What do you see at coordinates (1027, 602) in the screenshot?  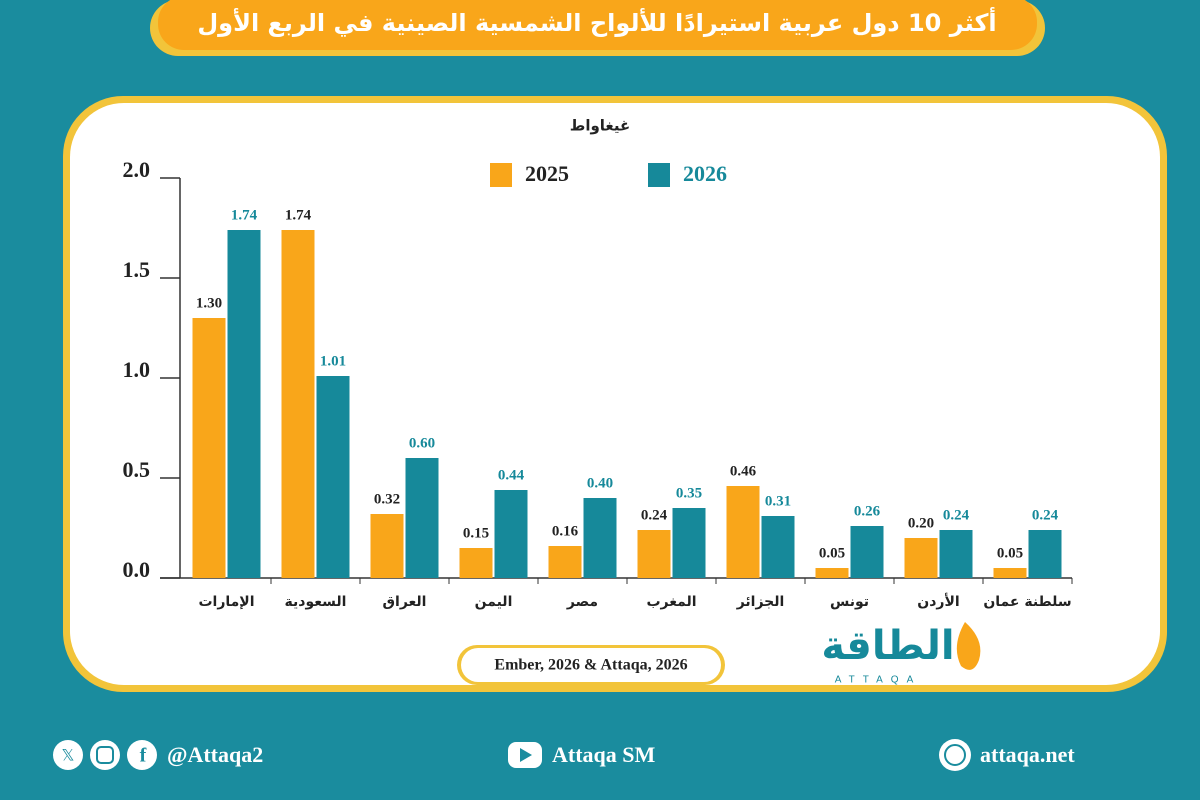 I see `x-tick-label: سلطنة عمان` at bounding box center [1027, 602].